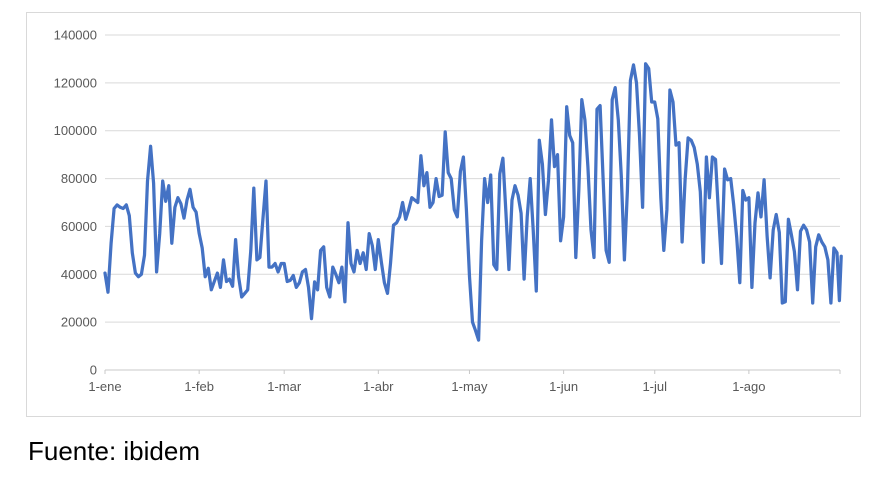  Describe the element at coordinates (75, 203) in the screenshot. I see `y-axis-labels: 0 20000 40000 60000 80000 100000 120000 140000` at that location.